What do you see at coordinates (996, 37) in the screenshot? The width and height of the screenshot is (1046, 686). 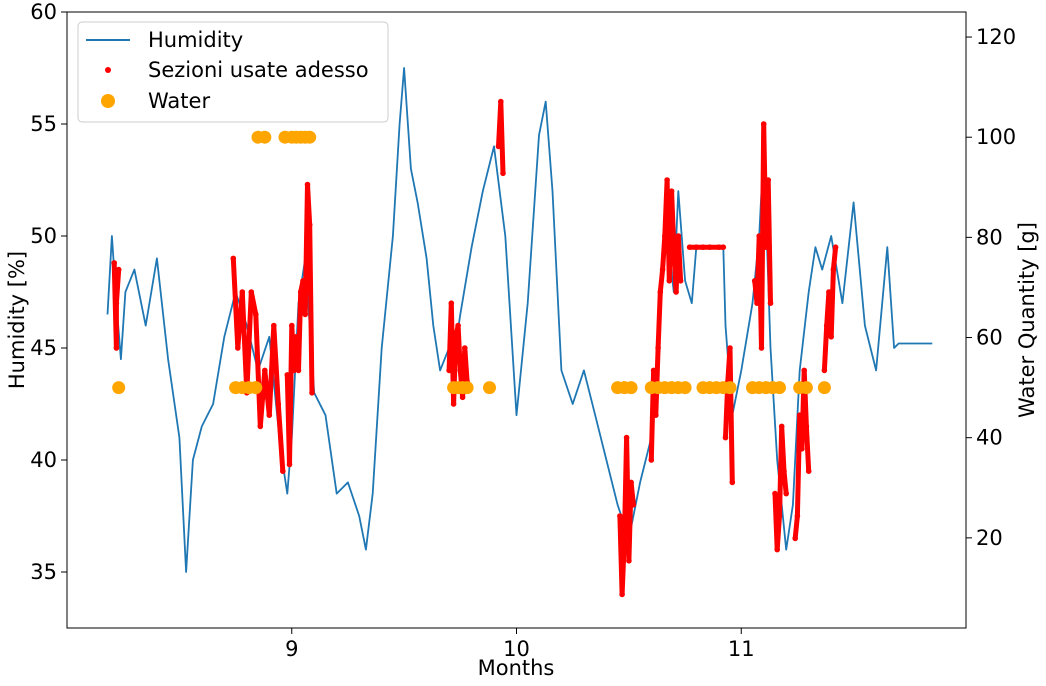 I see `y2-tick-label: 120` at bounding box center [996, 37].